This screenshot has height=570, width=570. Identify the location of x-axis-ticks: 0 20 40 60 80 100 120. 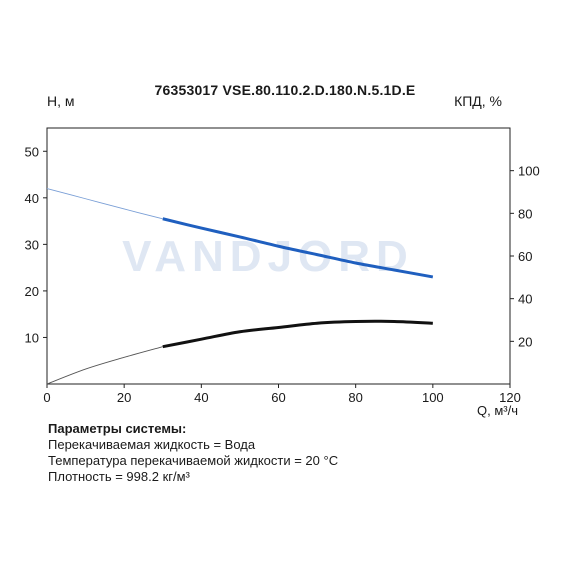
(282, 394).